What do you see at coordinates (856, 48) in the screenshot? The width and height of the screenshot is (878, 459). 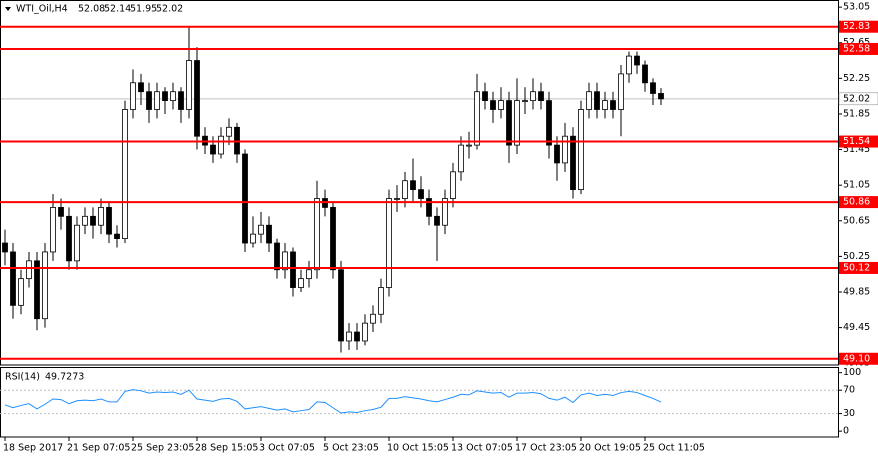 I see `level-label: 52.58` at bounding box center [856, 48].